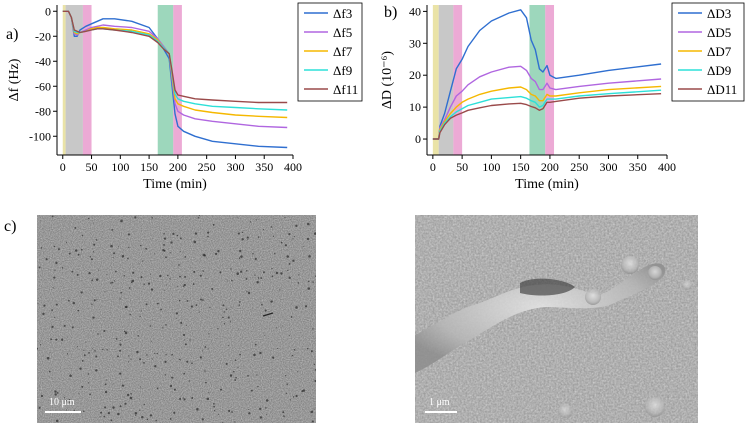 The width and height of the screenshot is (749, 425). I want to click on panel-b-label: b), so click(391, 12).